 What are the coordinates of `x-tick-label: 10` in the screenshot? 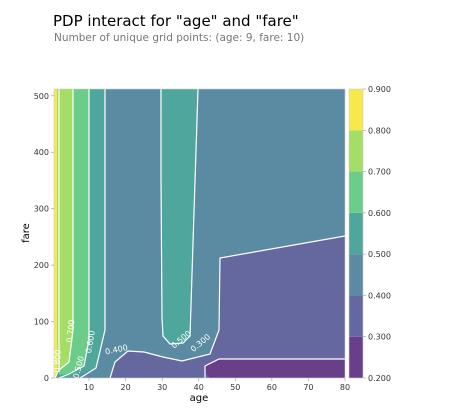 It's located at (89, 387).